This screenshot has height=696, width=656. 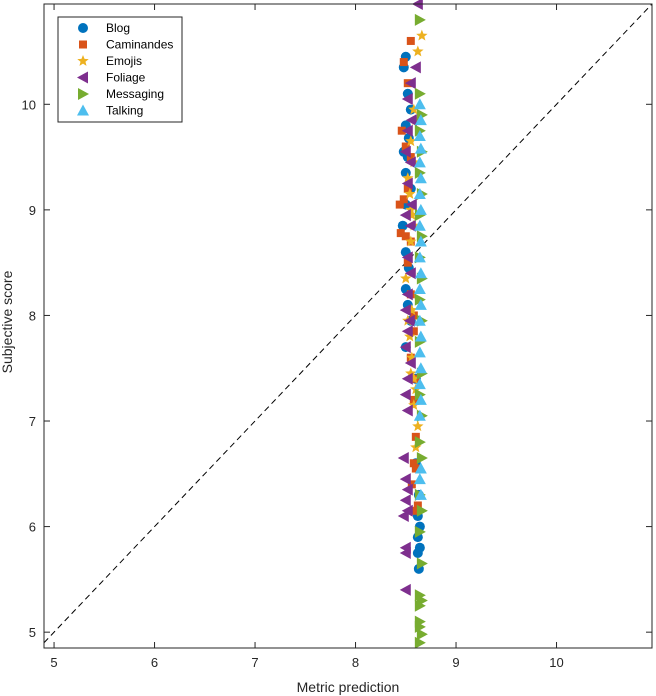 I want to click on legend-label: Foliage, so click(x=126, y=78).